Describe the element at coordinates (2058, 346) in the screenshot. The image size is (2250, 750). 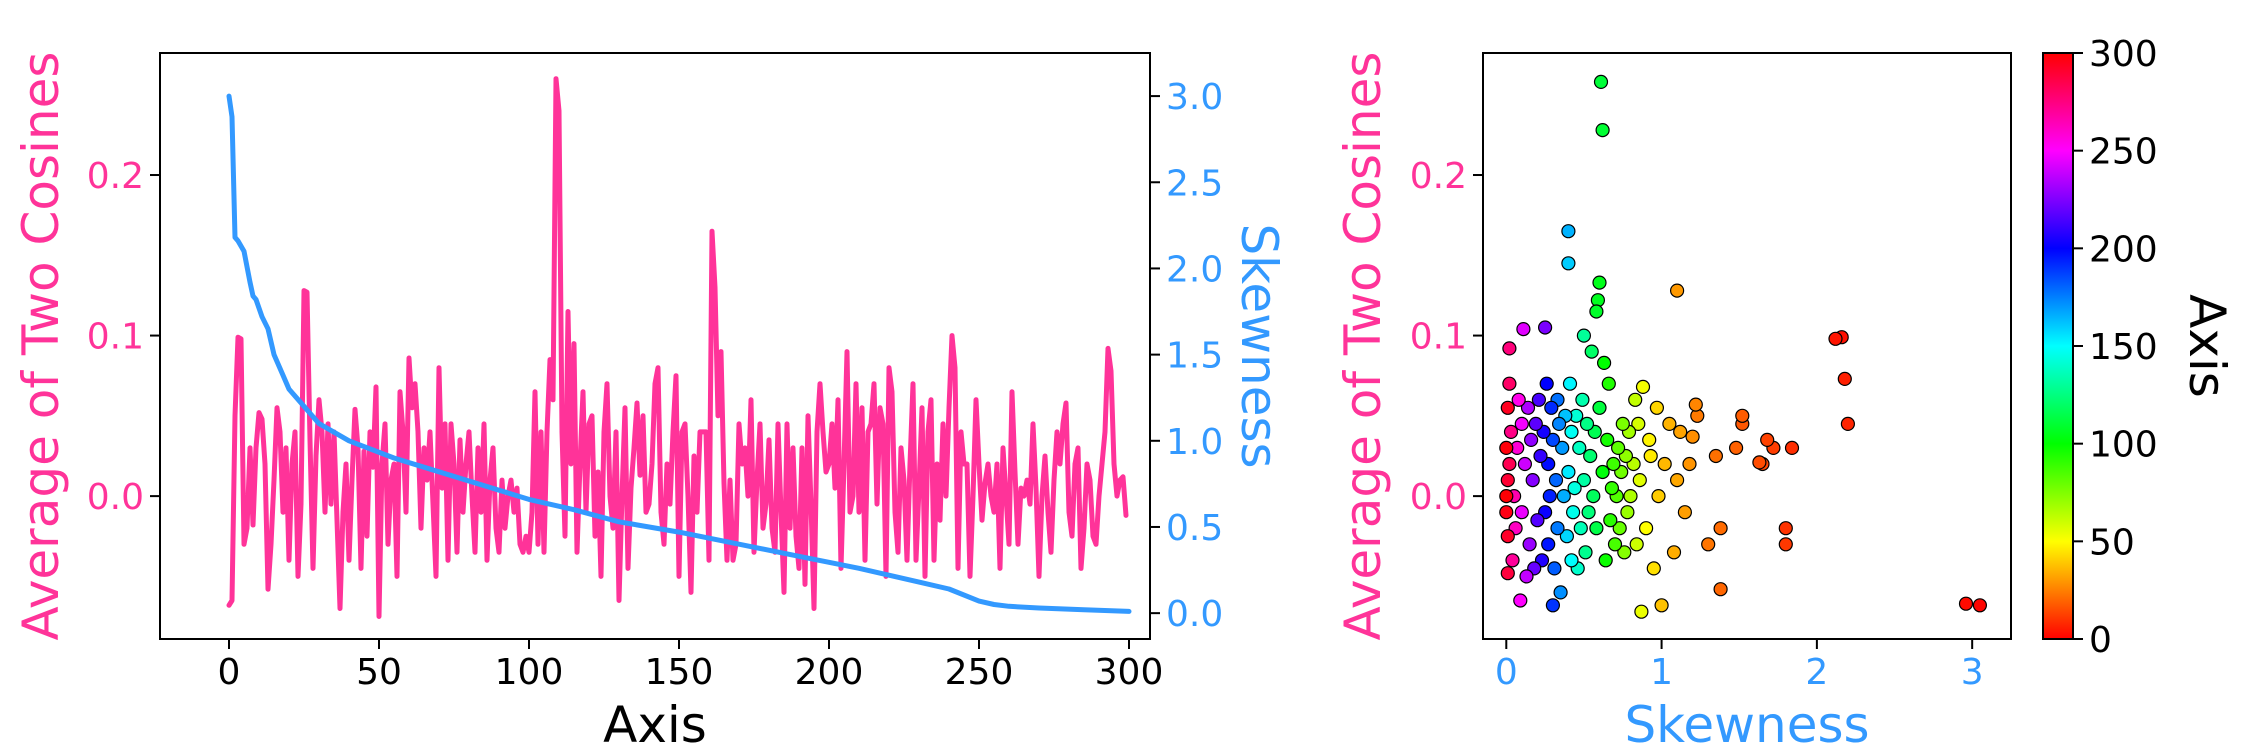
I see `colorbar` at that location.